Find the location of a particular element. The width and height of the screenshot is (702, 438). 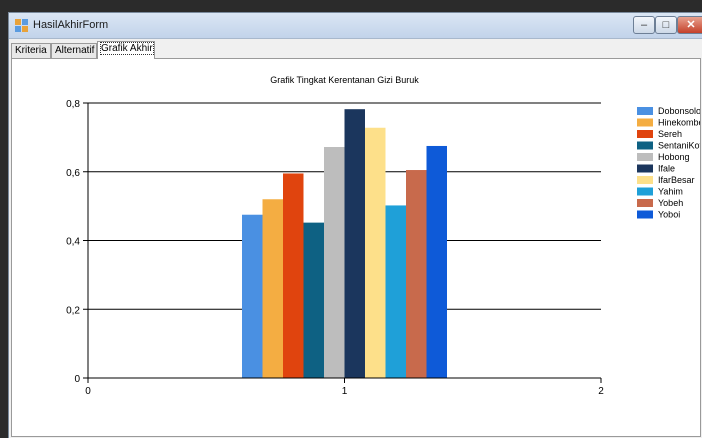

legend-label: Hinekombe is located at coordinates (679, 123).